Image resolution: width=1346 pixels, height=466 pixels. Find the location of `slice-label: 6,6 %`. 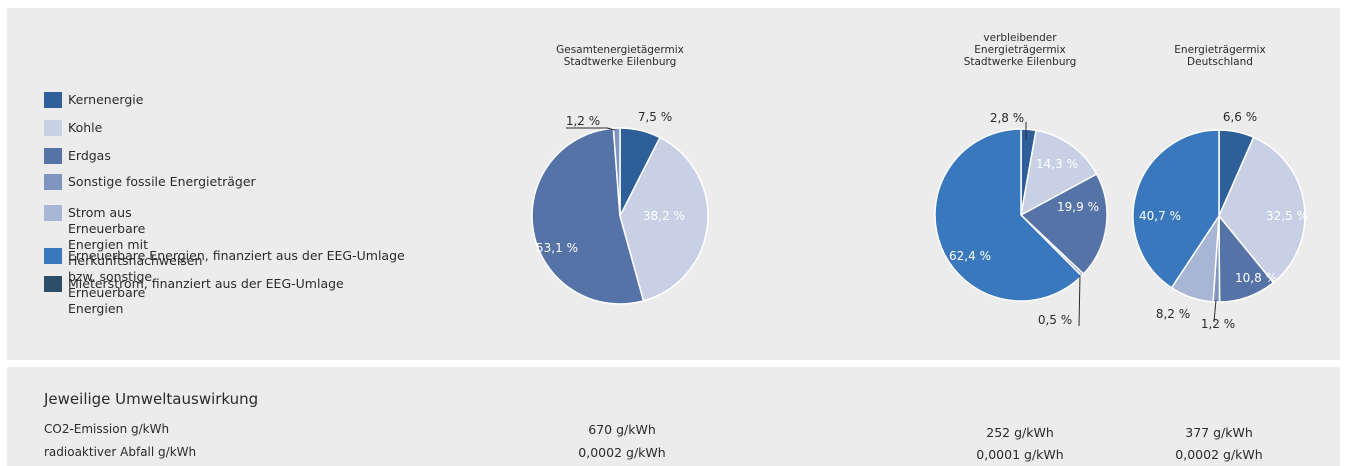

slice-label: 6,6 % is located at coordinates (1240, 117).